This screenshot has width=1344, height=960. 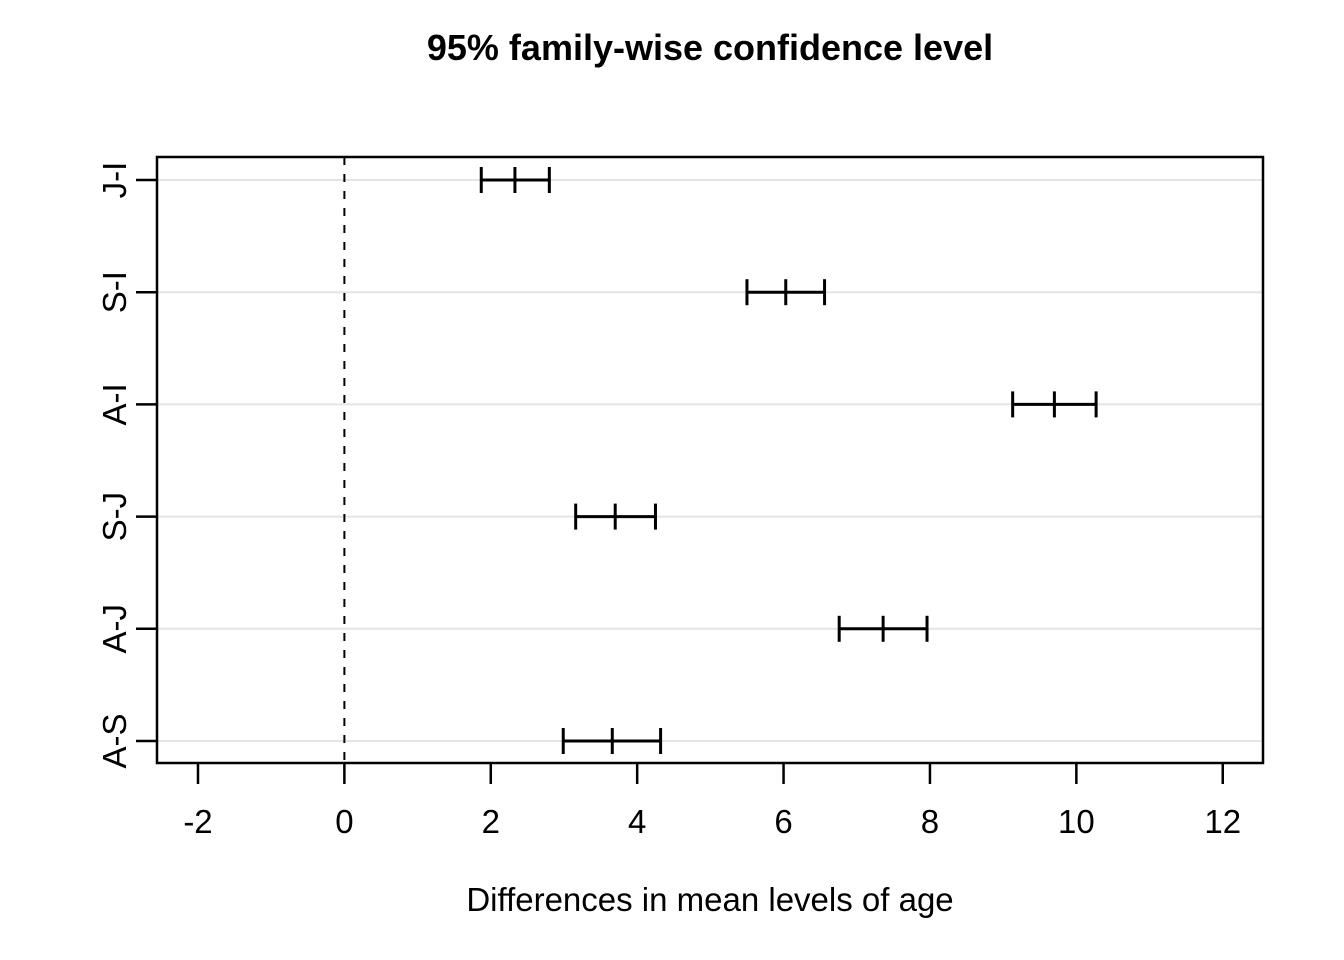 What do you see at coordinates (612, 741) in the screenshot?
I see `interval-A-S` at bounding box center [612, 741].